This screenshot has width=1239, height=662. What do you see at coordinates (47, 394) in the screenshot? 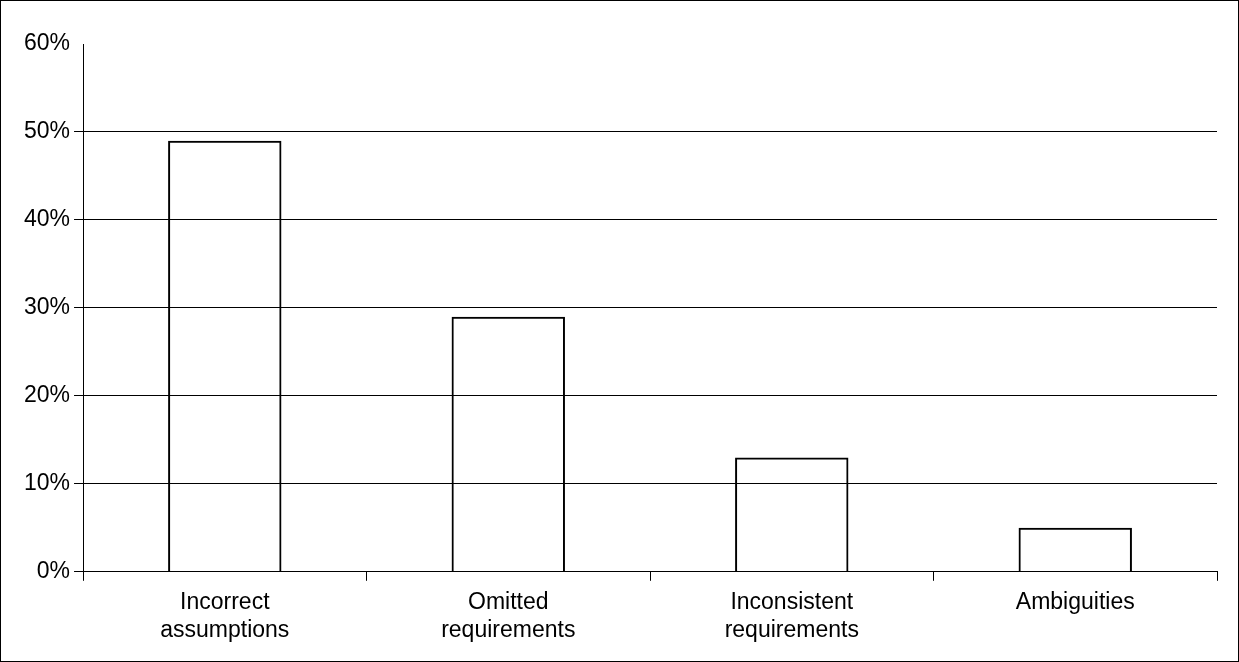
I see `y-tick-label: 20%` at bounding box center [47, 394].